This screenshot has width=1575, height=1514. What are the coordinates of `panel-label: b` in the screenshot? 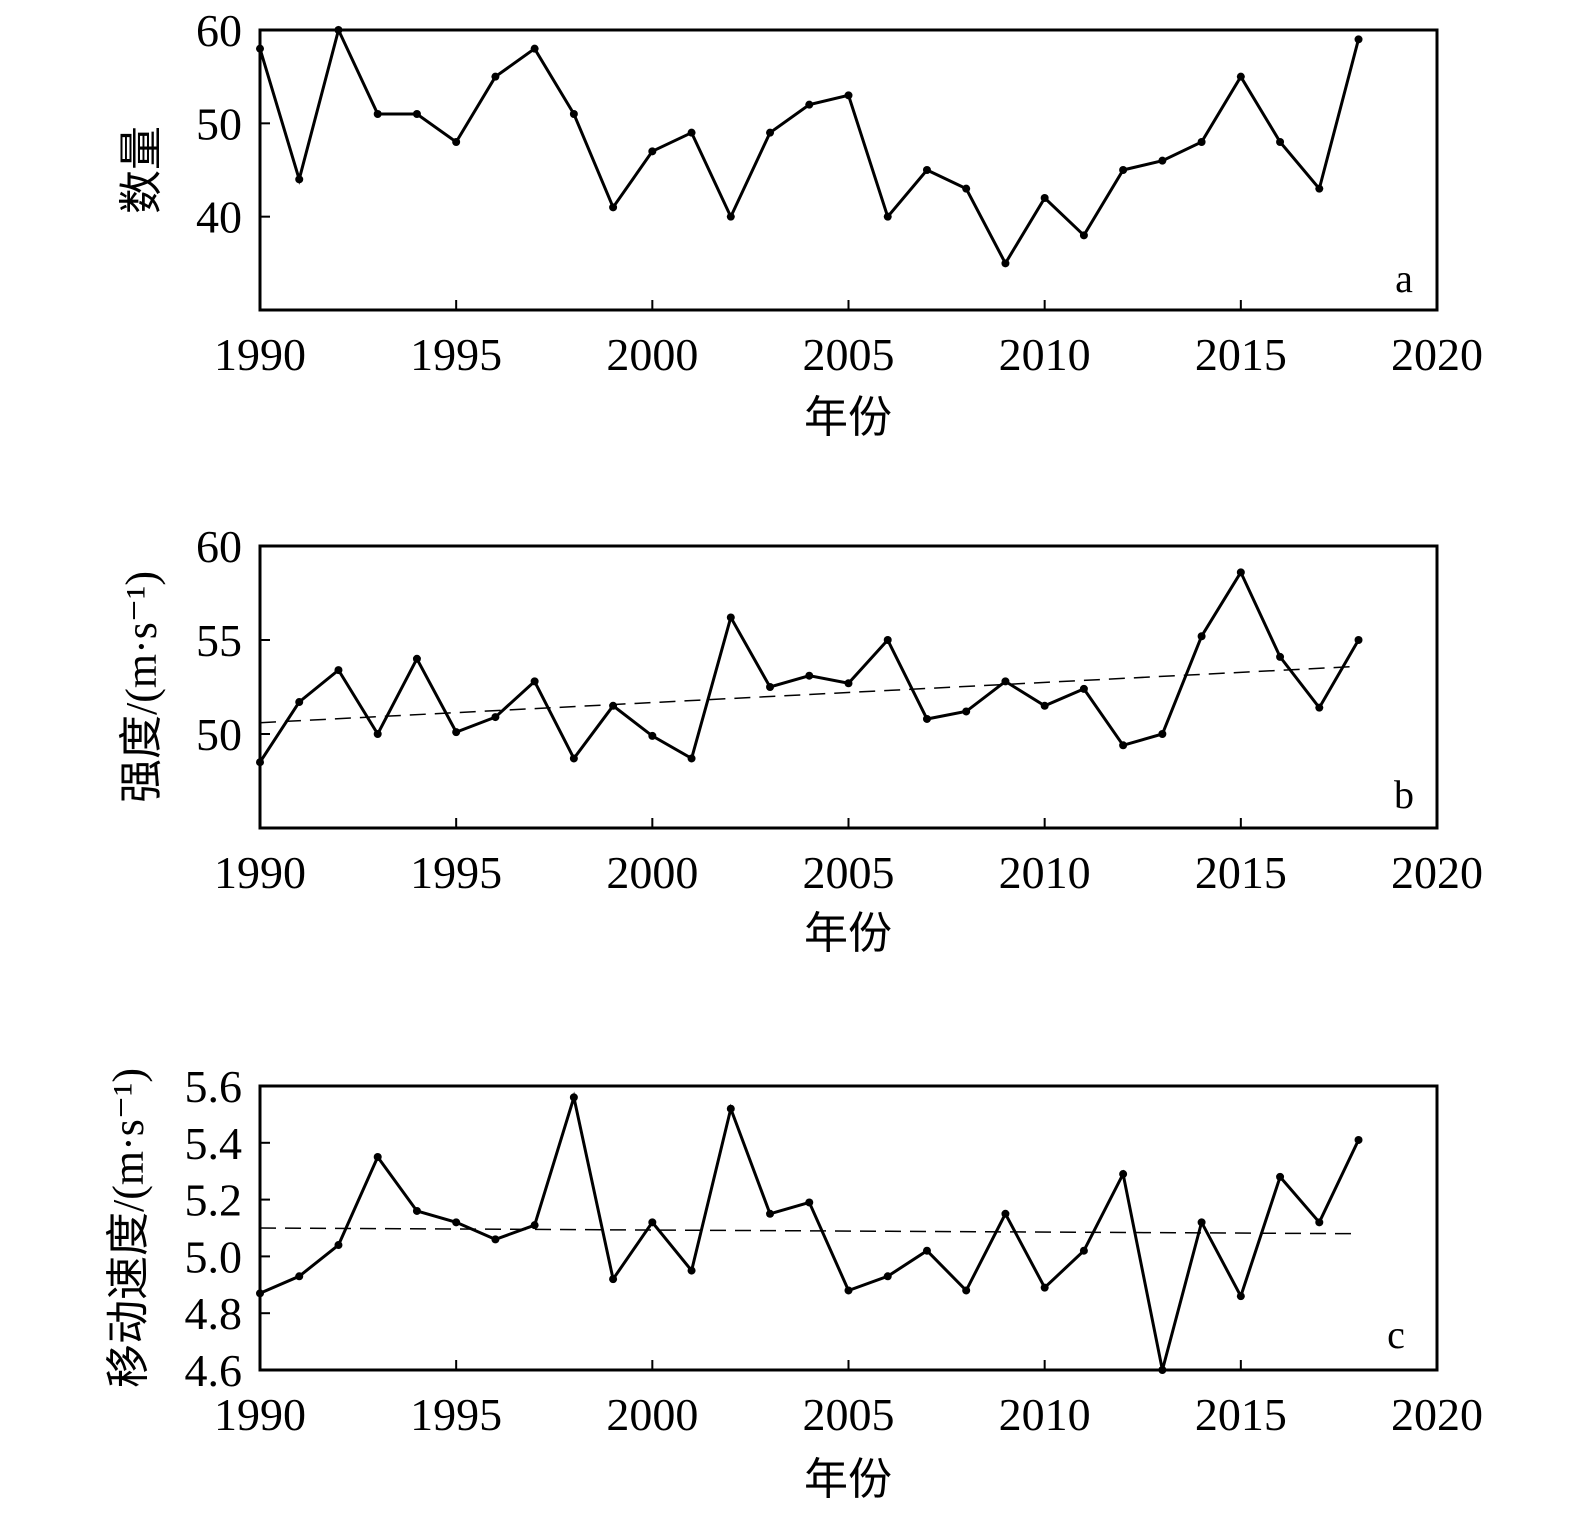 It's located at (1404, 794).